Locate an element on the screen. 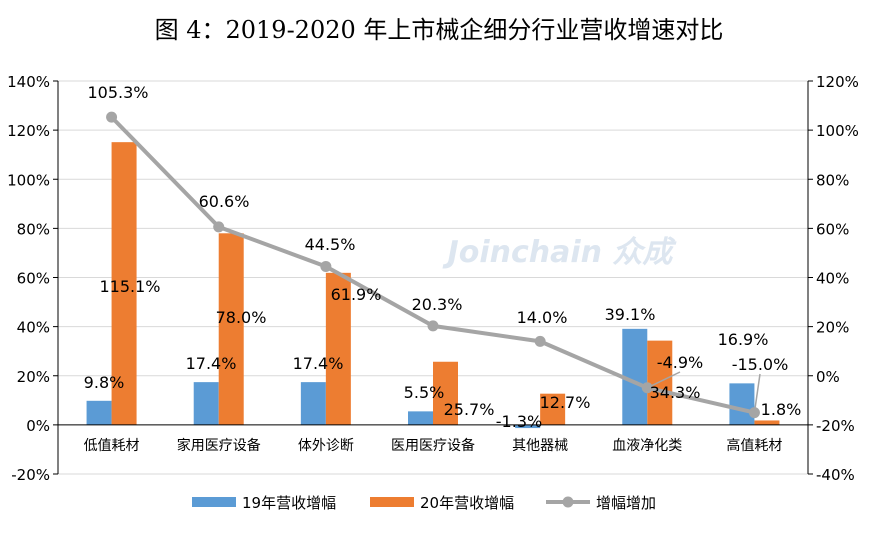  legend-label: 20年营收增幅 is located at coordinates (467, 503).